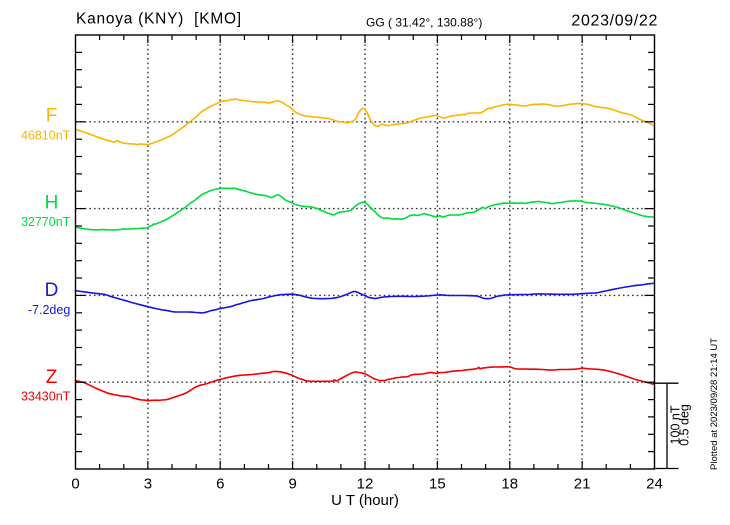 Image resolution: width=730 pixels, height=525 pixels. Describe the element at coordinates (46, 136) in the screenshot. I see `svg-text: 46810nT` at that location.